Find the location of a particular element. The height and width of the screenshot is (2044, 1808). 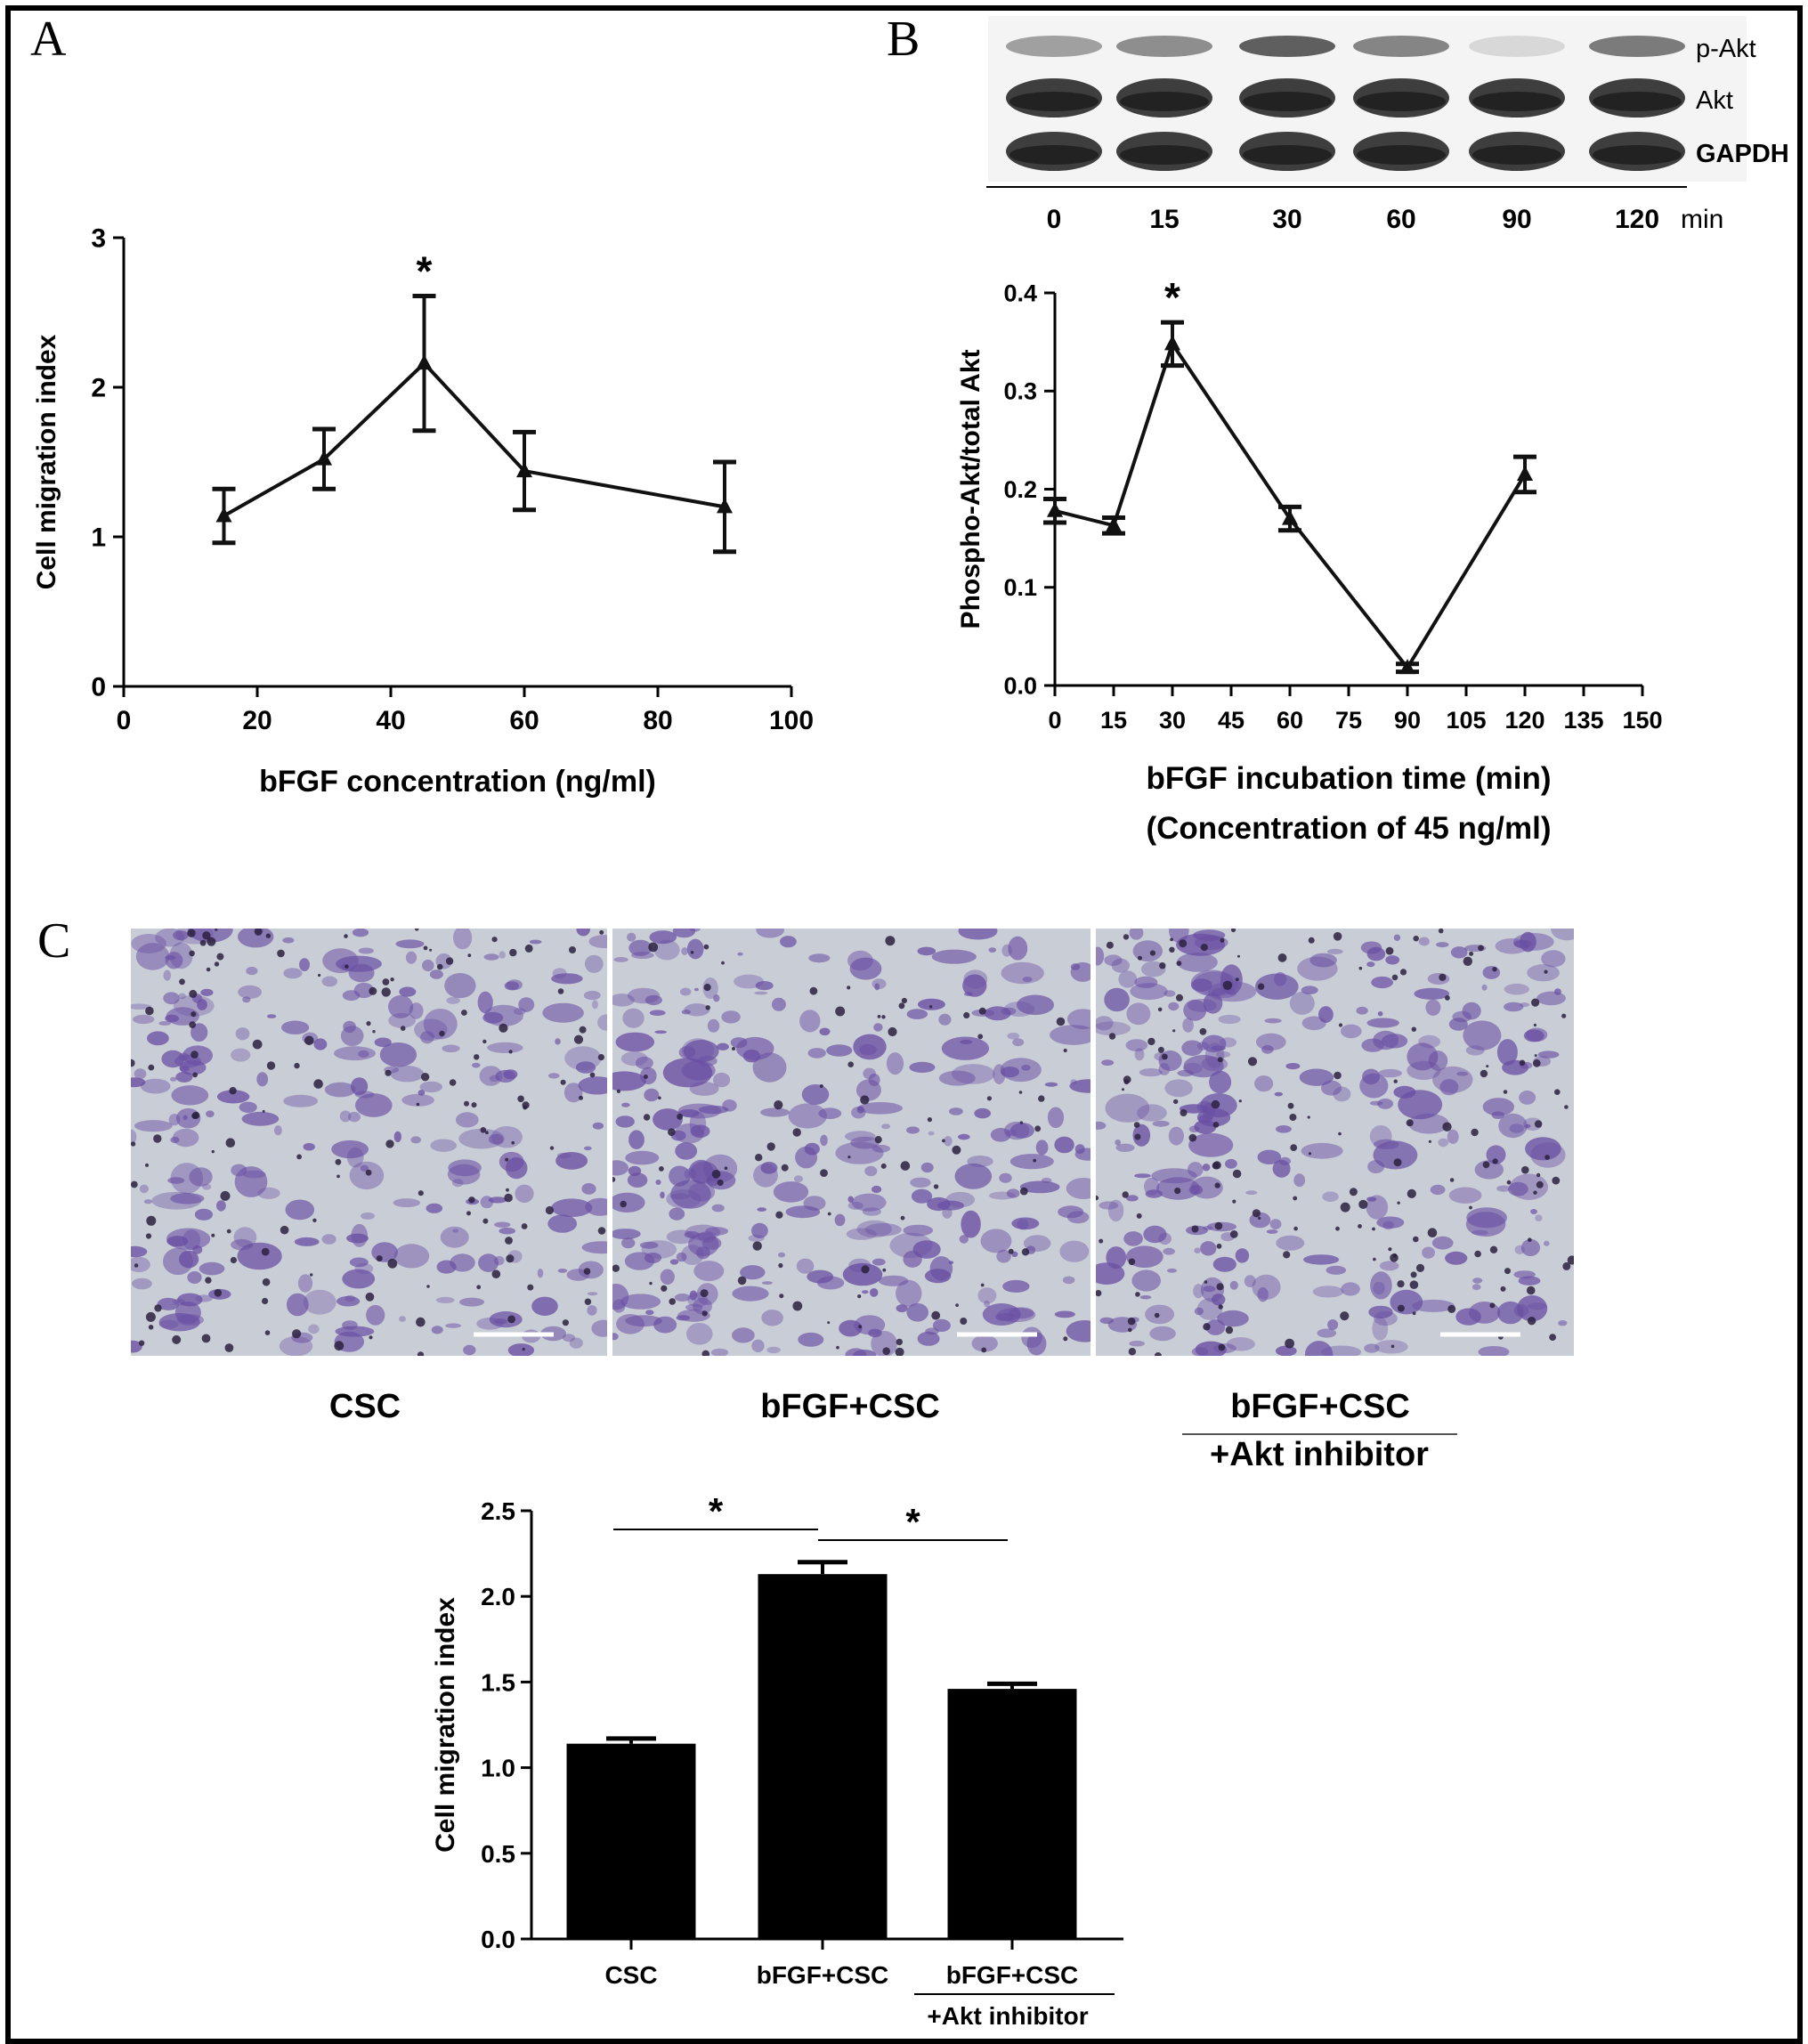

x-axis-label: bFGF incubation time (min) is located at coordinates (1349, 779).